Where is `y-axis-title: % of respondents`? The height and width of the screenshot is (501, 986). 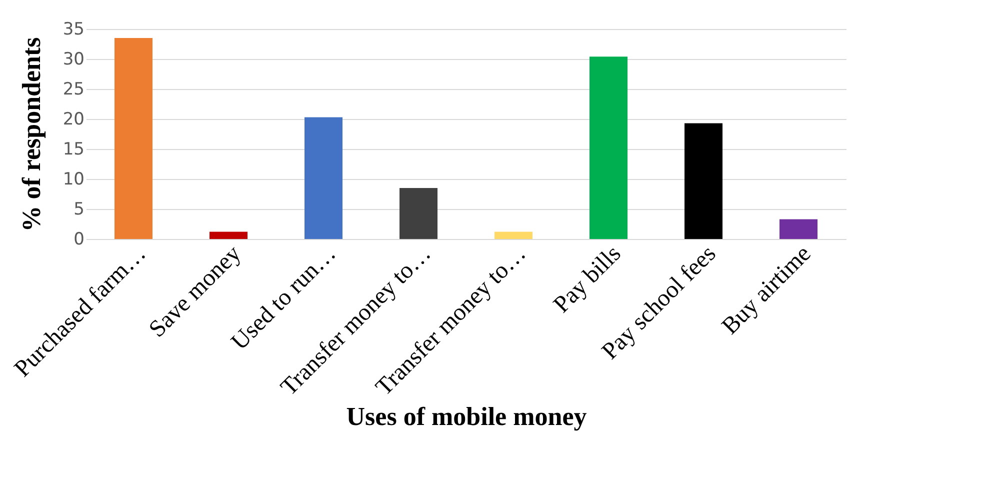
y-axis-title: % of respondents is located at coordinates (31, 134).